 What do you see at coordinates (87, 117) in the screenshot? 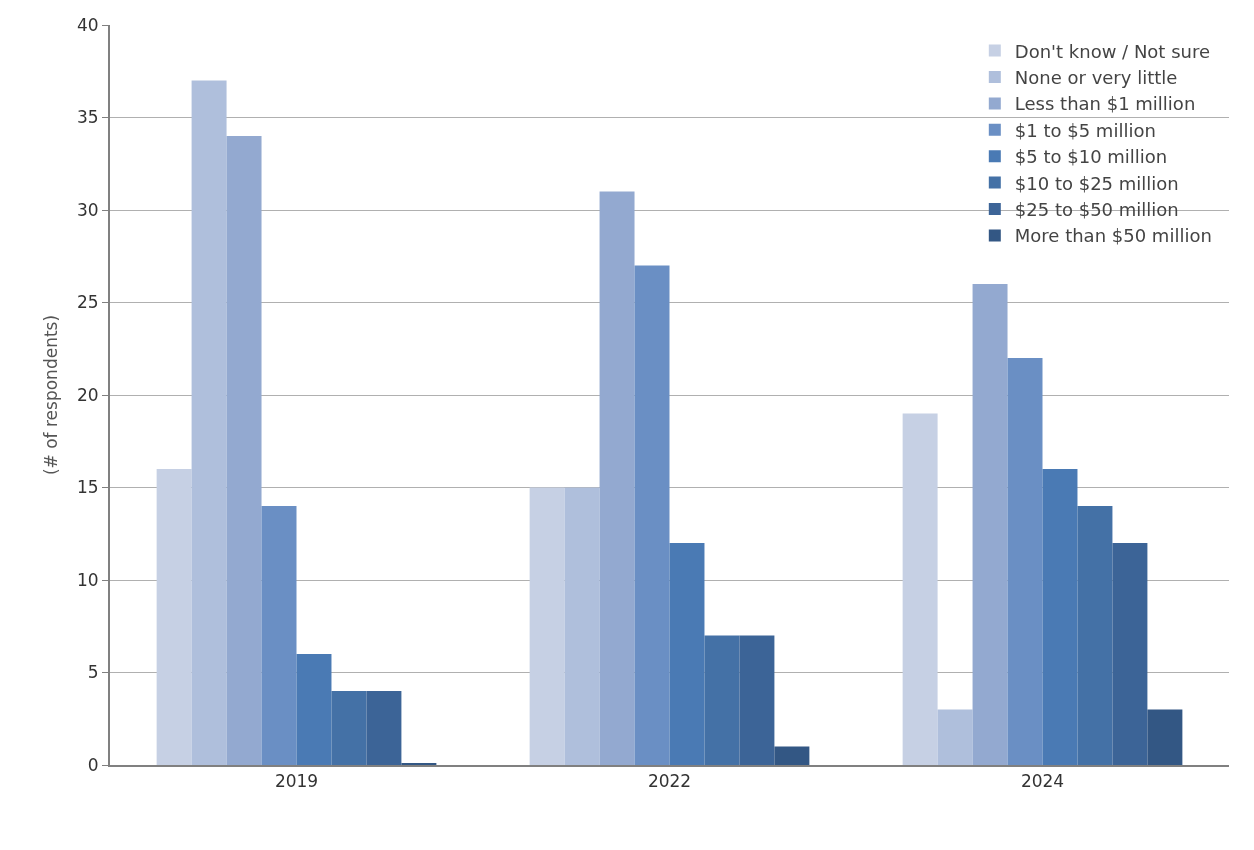
I see `y-tick-label: 35` at bounding box center [87, 117].